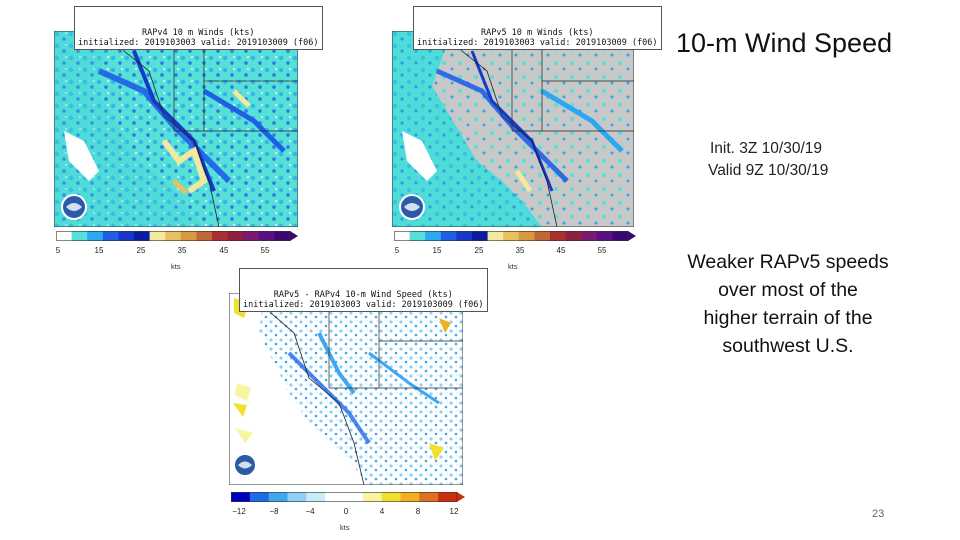 The height and width of the screenshot is (540, 960). I want to click on rapv5-units-label: kts, so click(513, 266).